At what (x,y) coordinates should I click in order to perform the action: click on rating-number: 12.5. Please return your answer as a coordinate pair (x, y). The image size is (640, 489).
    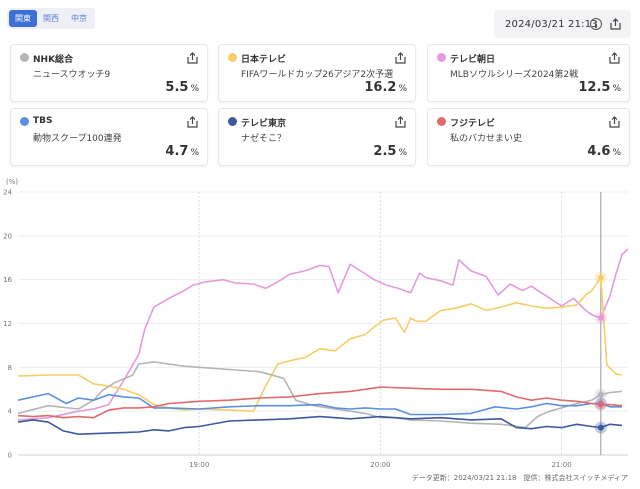
    Looking at the image, I should click on (594, 87).